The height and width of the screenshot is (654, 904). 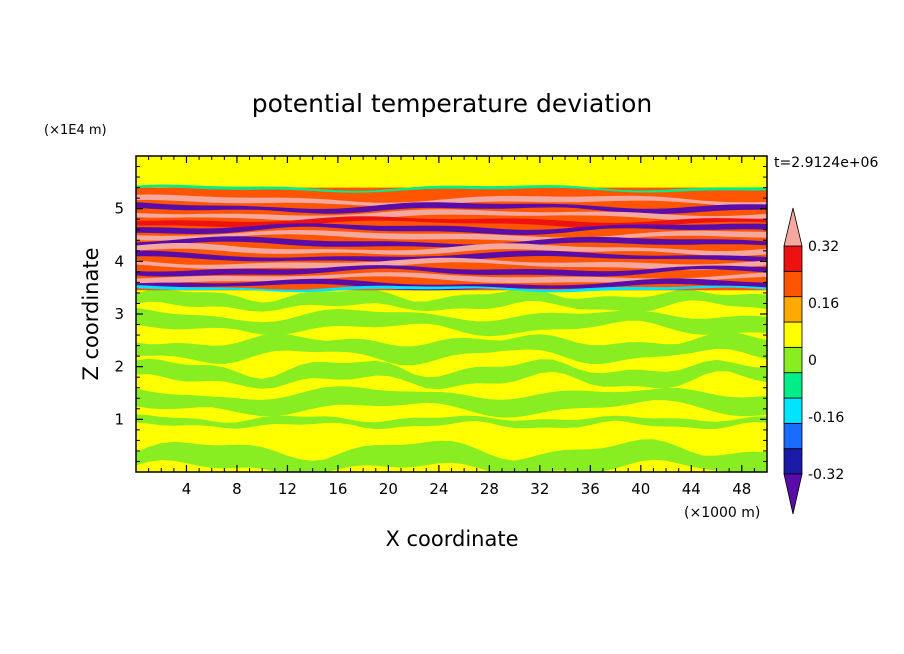 I want to click on x-tick-label: 40, so click(x=640, y=489).